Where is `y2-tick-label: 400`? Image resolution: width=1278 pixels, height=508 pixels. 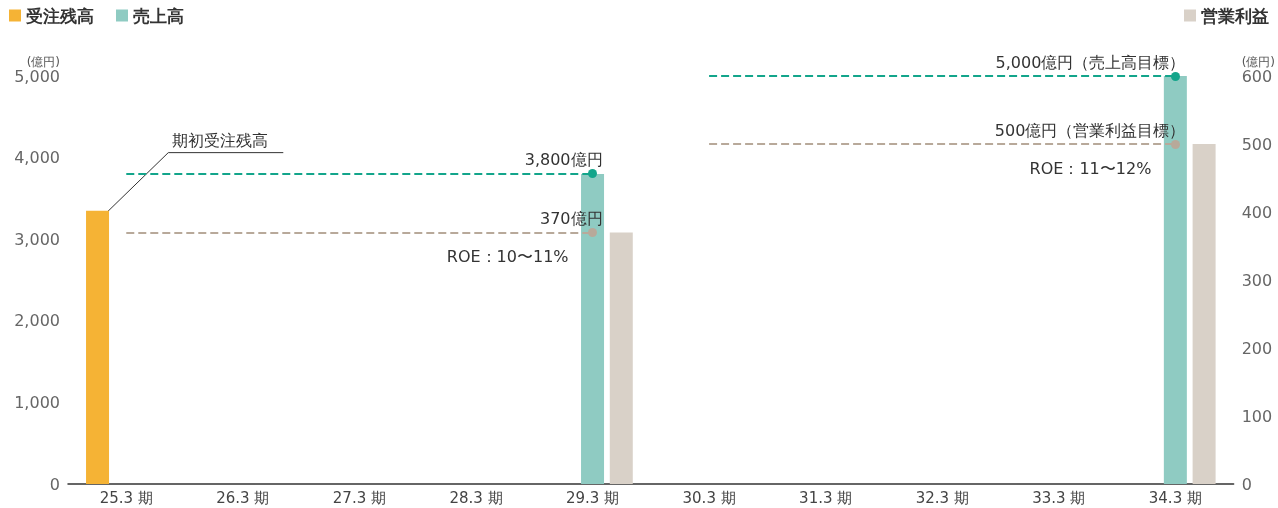
y2-tick-label: 400 is located at coordinates (1257, 212).